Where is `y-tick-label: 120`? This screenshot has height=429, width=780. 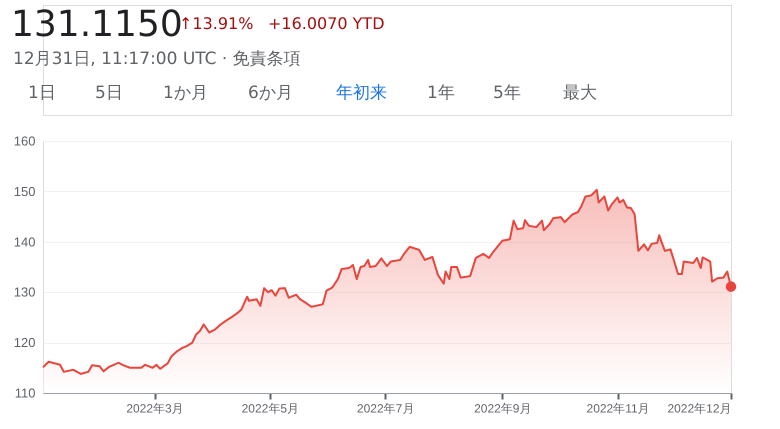
y-tick-label: 120 is located at coordinates (25, 342).